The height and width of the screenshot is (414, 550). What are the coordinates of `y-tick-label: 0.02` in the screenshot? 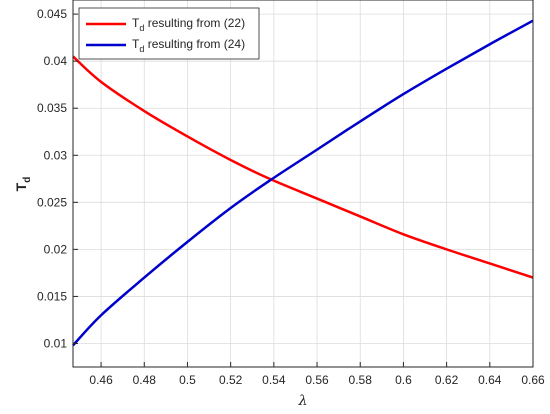 It's located at (56, 249).